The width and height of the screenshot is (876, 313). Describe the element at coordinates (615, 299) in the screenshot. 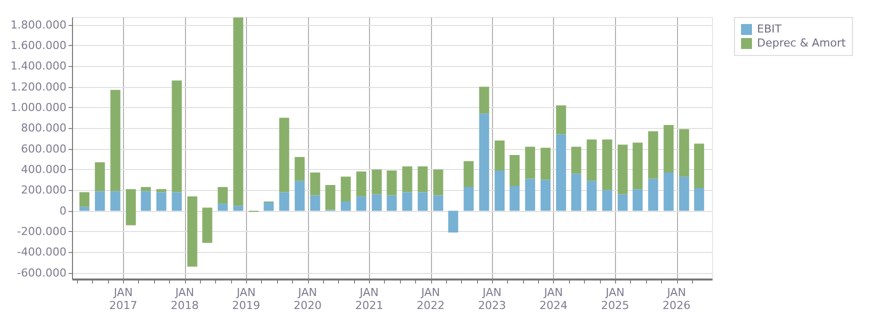

I see `x-tick-label: JAN 2025` at that location.